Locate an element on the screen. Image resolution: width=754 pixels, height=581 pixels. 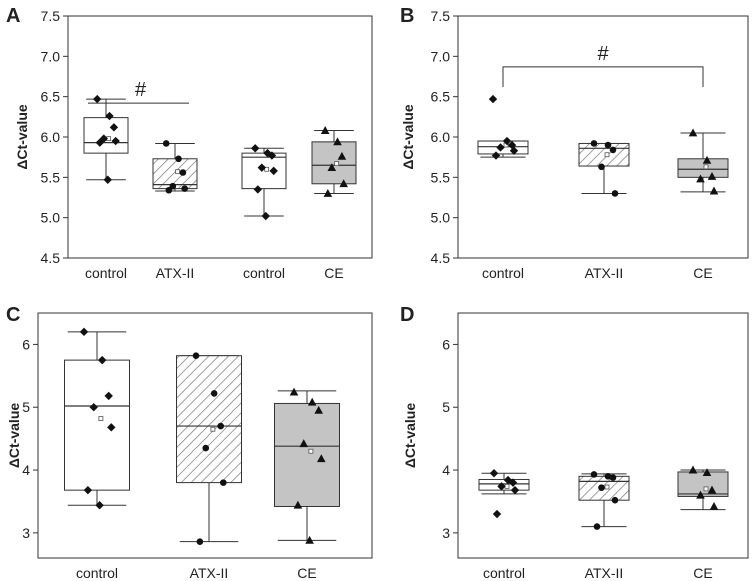
y-tick-label: 5.5 is located at coordinates (51, 177).